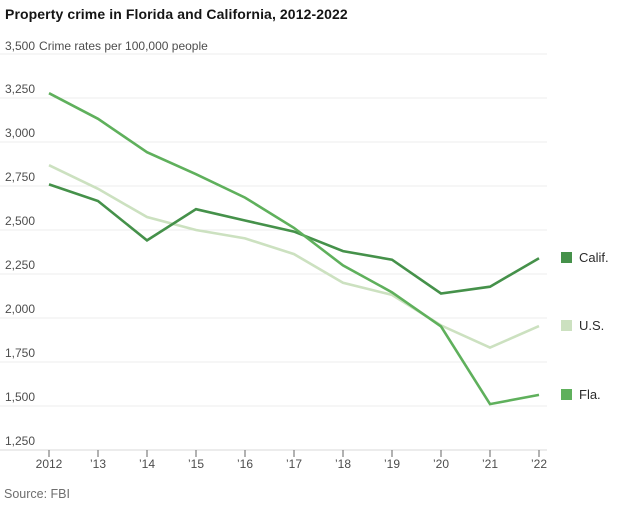  Describe the element at coordinates (97, 464) in the screenshot. I see `x-axis-label: ’13` at that location.